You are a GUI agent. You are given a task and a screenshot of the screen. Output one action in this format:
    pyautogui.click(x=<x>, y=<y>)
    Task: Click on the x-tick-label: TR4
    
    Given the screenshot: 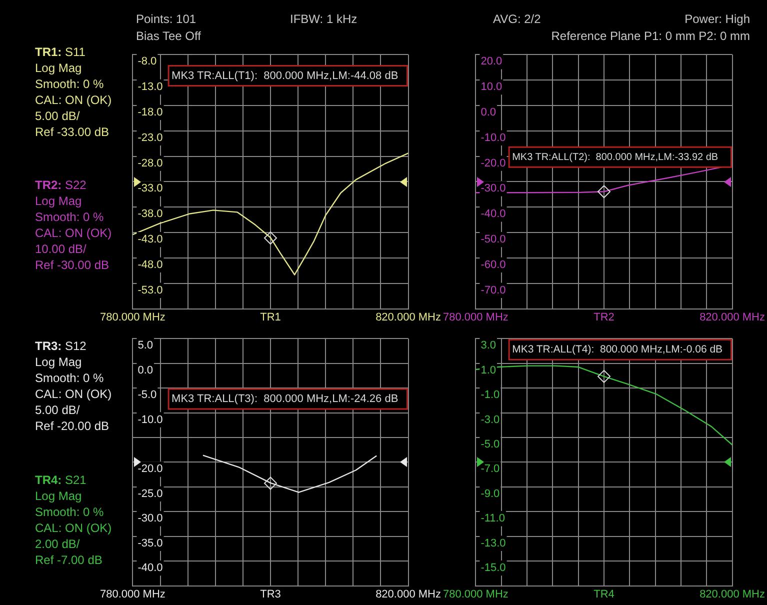 What is the action you would take?
    pyautogui.click(x=604, y=594)
    